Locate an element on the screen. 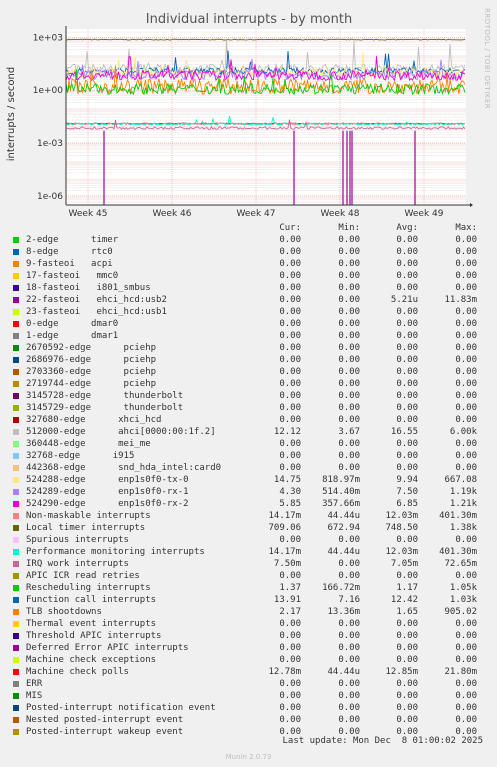  legend-avg: 1.17 is located at coordinates (407, 588).